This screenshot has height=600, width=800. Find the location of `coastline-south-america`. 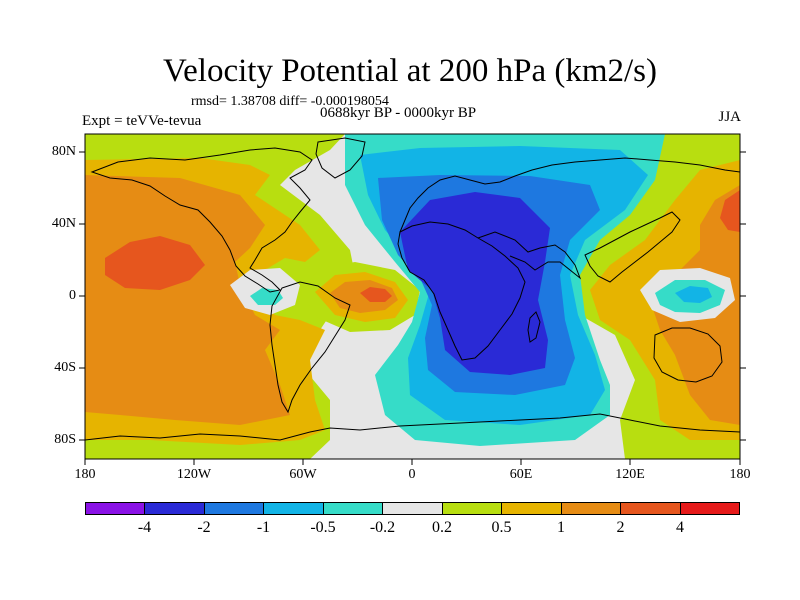

coastline-south-america is located at coordinates (310, 347).